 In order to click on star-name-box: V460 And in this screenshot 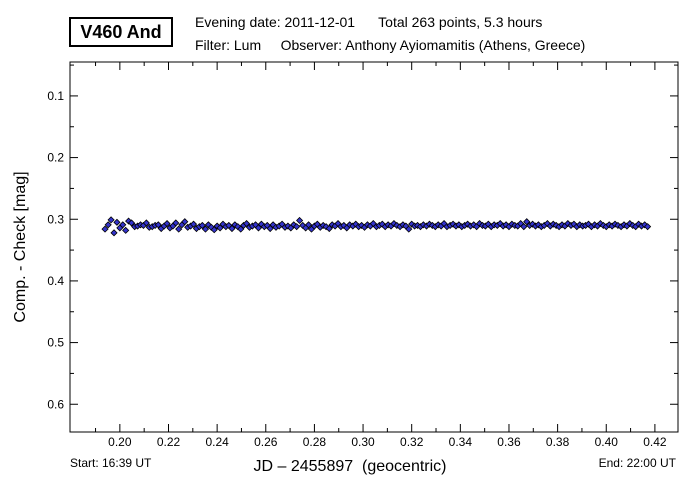, I will do `click(121, 32)`.